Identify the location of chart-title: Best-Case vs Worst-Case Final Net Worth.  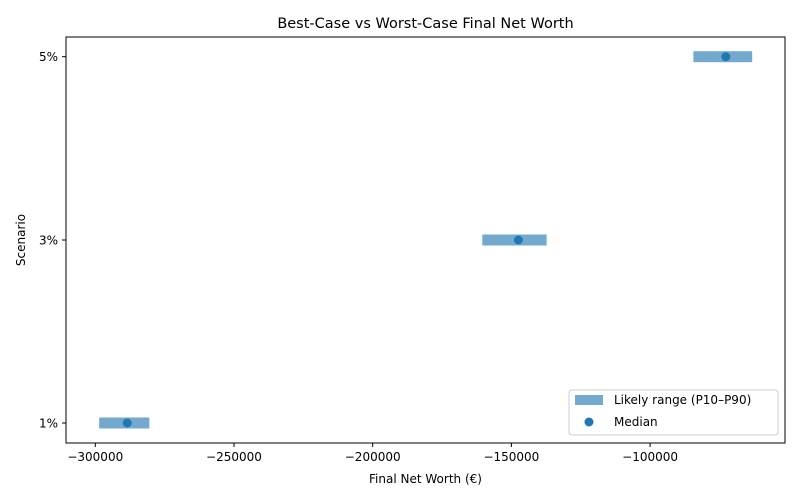
(425, 24).